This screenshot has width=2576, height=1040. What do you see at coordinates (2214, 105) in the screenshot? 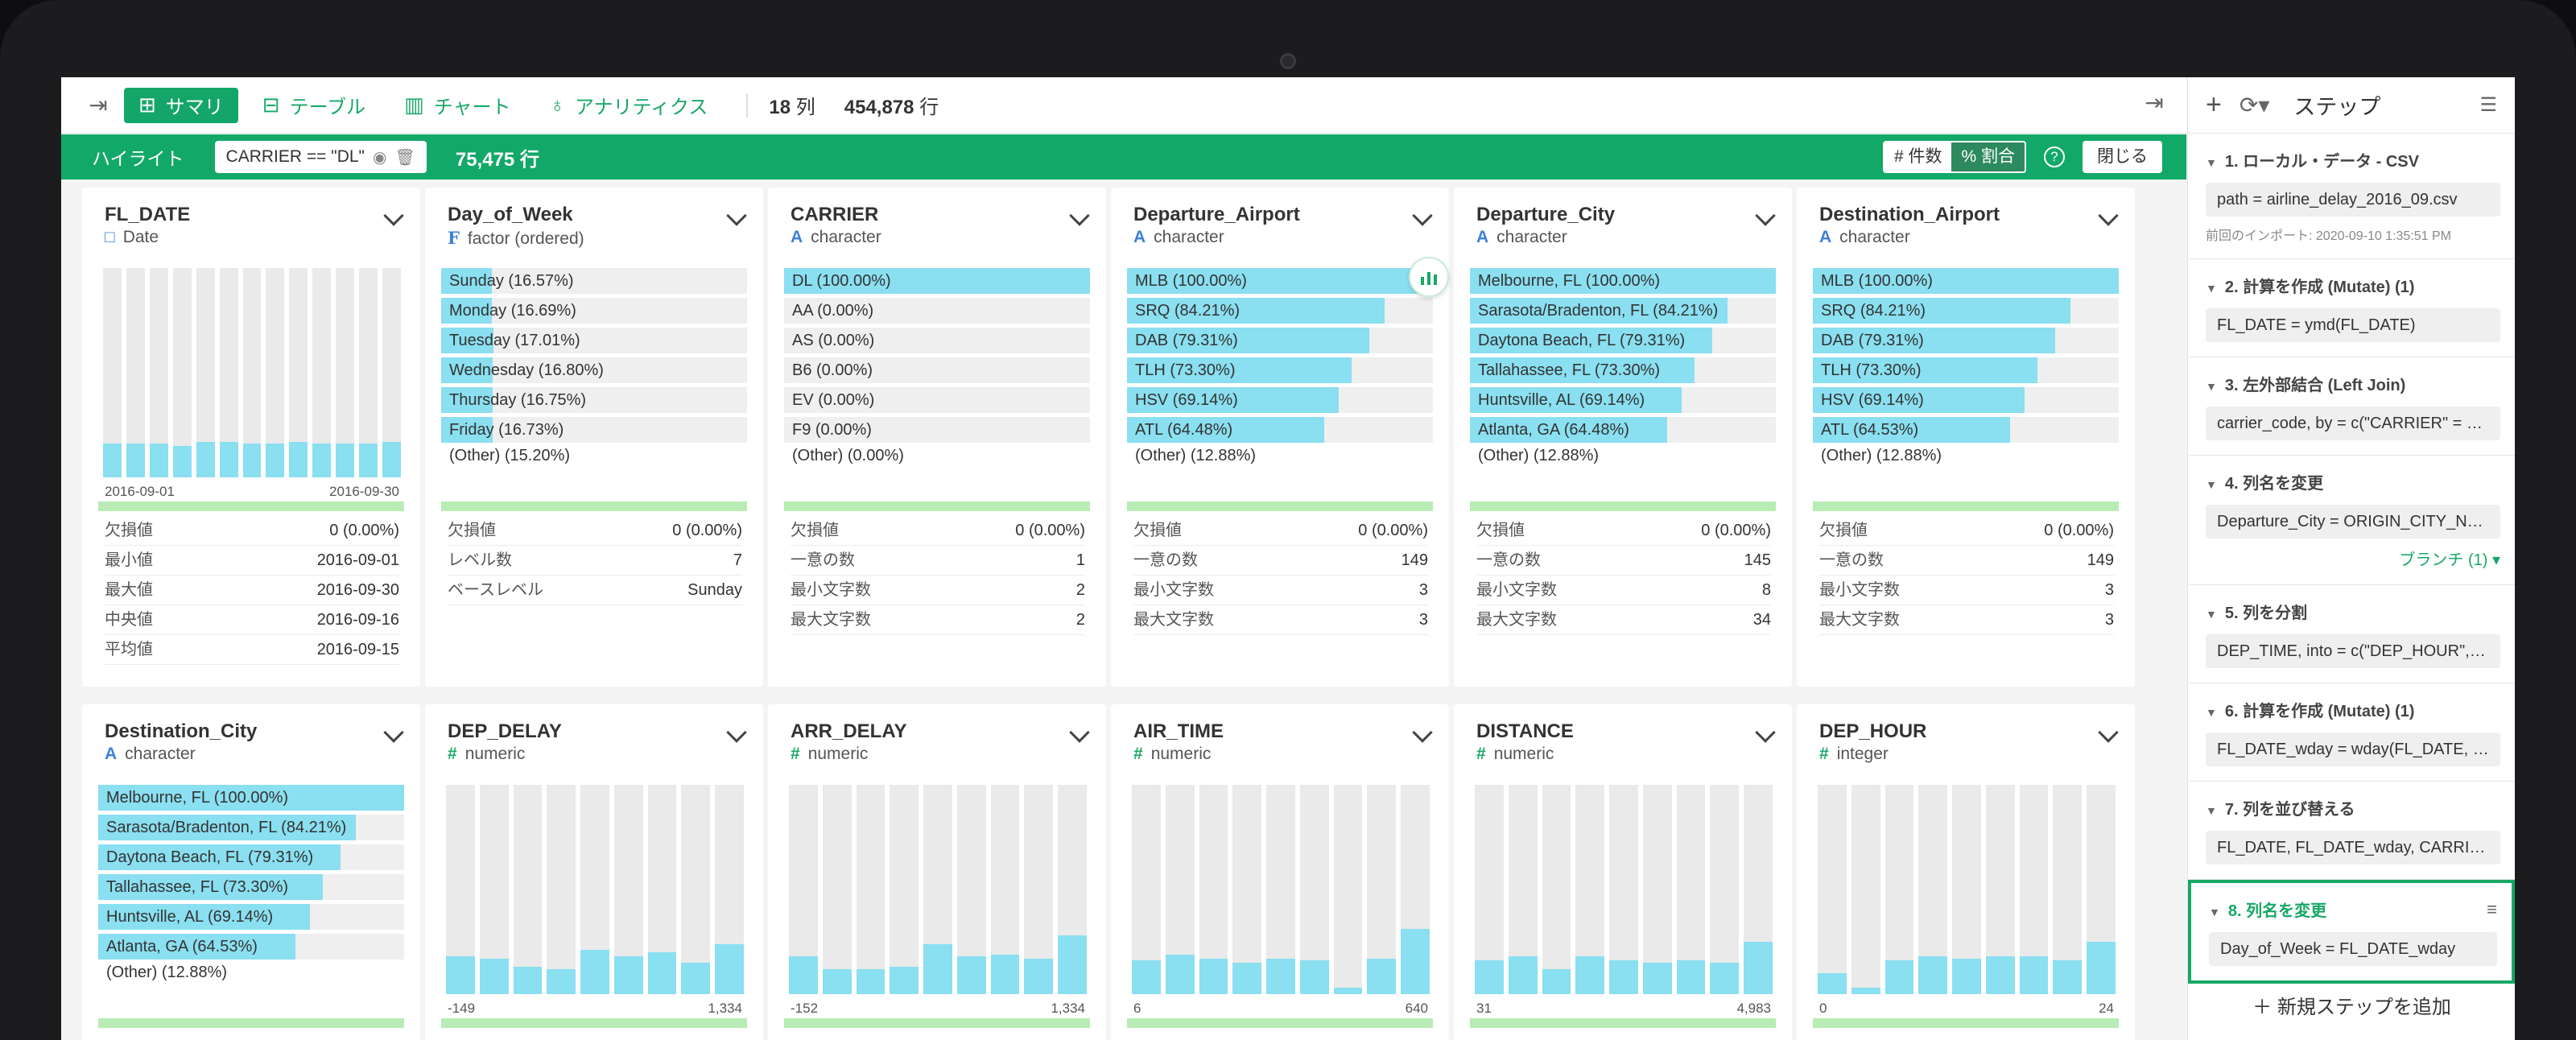
I see `add-step-icon: +` at bounding box center [2214, 105].